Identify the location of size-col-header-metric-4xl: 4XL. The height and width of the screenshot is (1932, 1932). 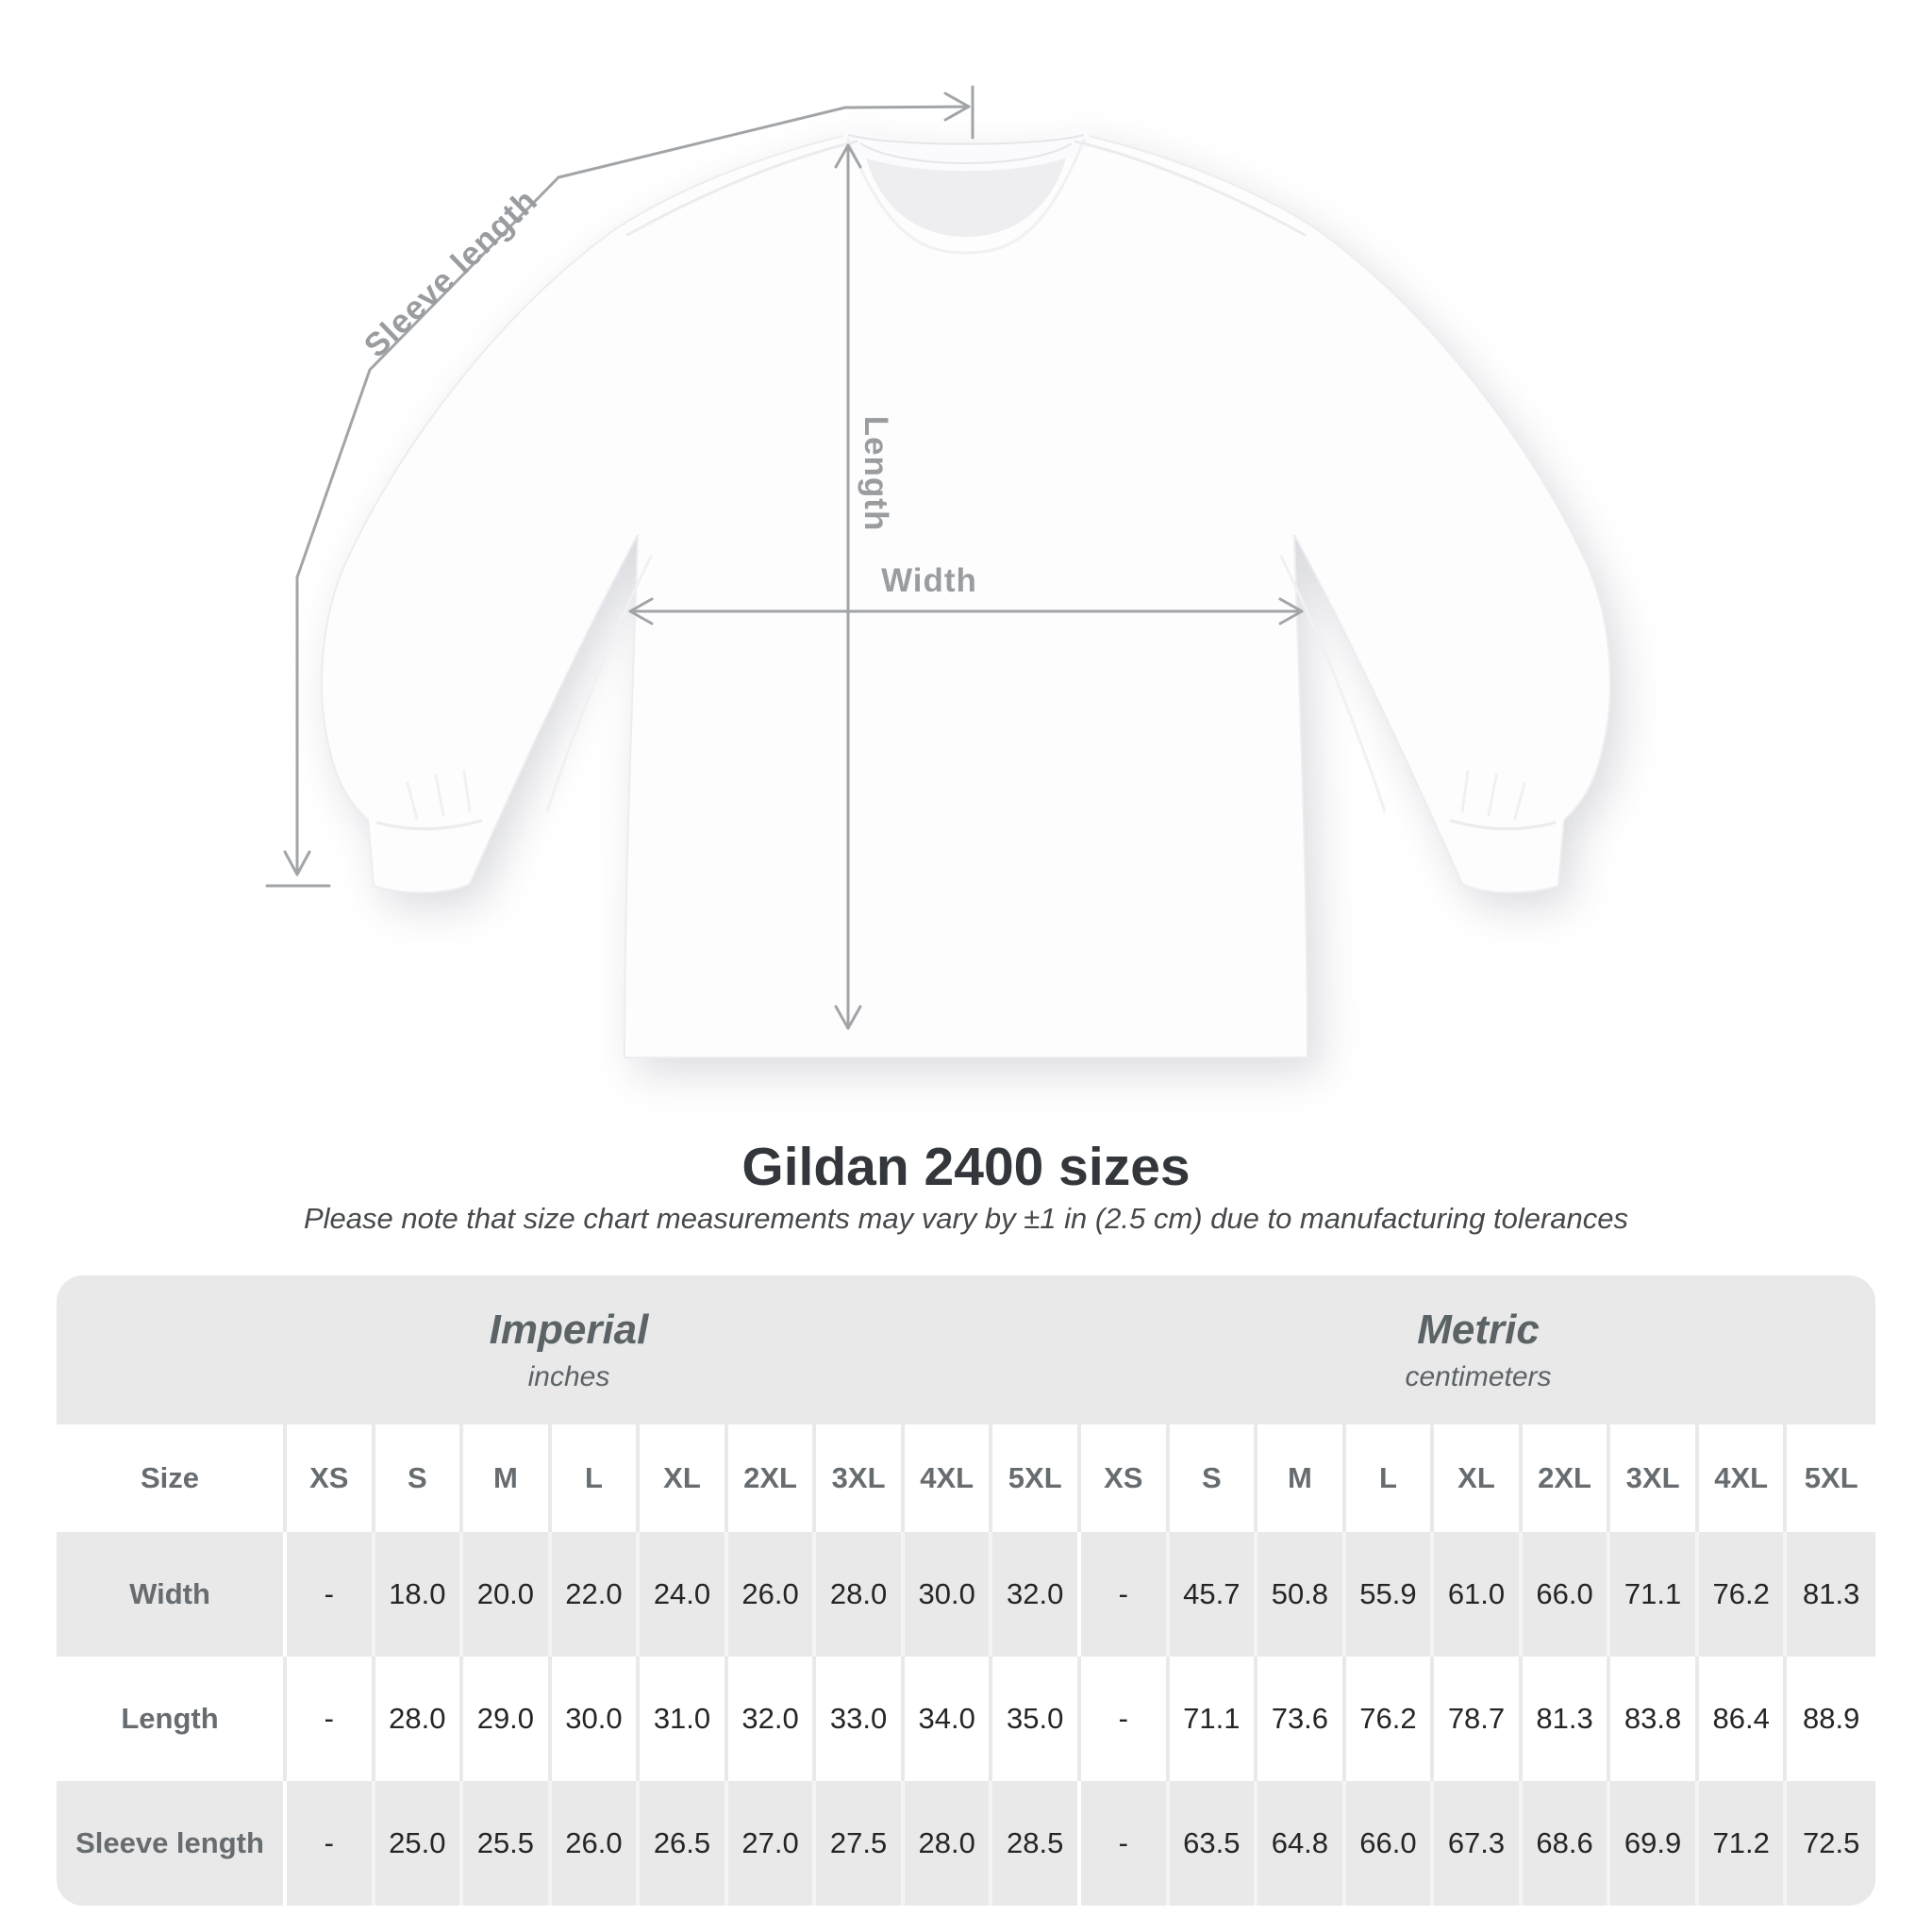
(1743, 1478).